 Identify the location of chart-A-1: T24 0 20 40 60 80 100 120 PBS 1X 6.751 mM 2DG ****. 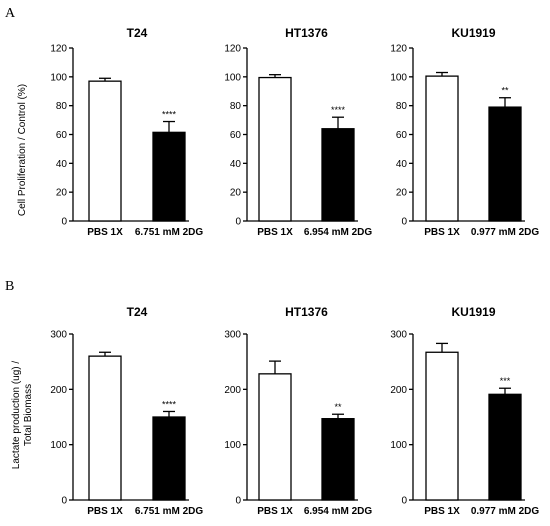
(126, 132).